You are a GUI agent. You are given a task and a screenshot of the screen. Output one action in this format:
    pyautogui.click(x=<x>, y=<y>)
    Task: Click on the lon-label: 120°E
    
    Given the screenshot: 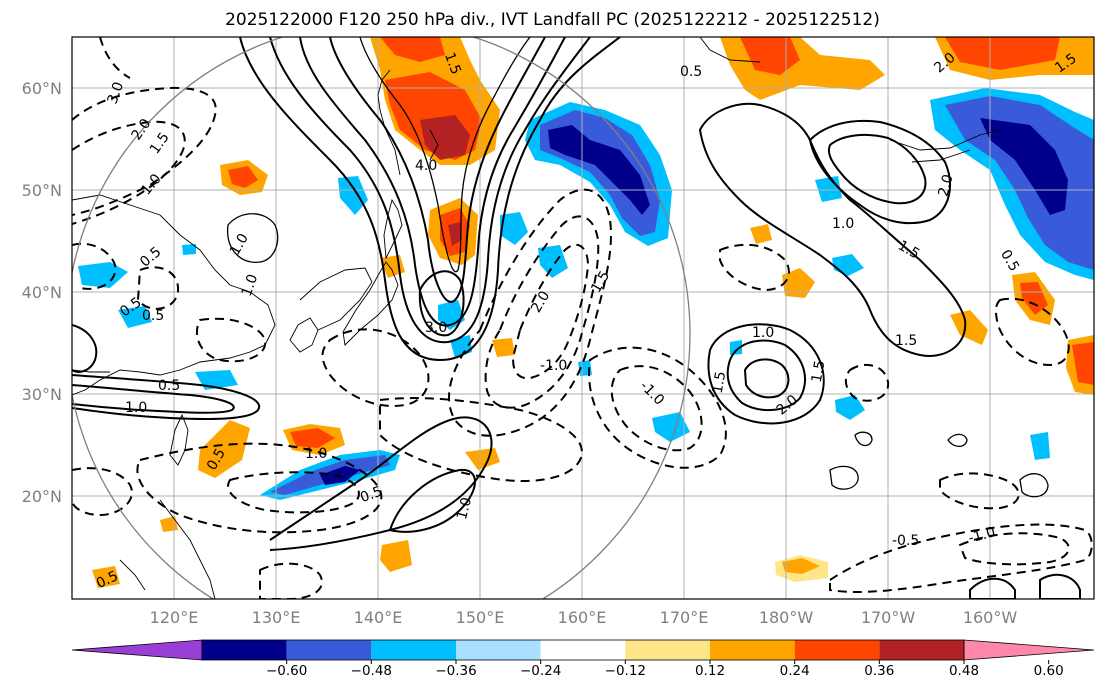 What is the action you would take?
    pyautogui.click(x=174, y=617)
    